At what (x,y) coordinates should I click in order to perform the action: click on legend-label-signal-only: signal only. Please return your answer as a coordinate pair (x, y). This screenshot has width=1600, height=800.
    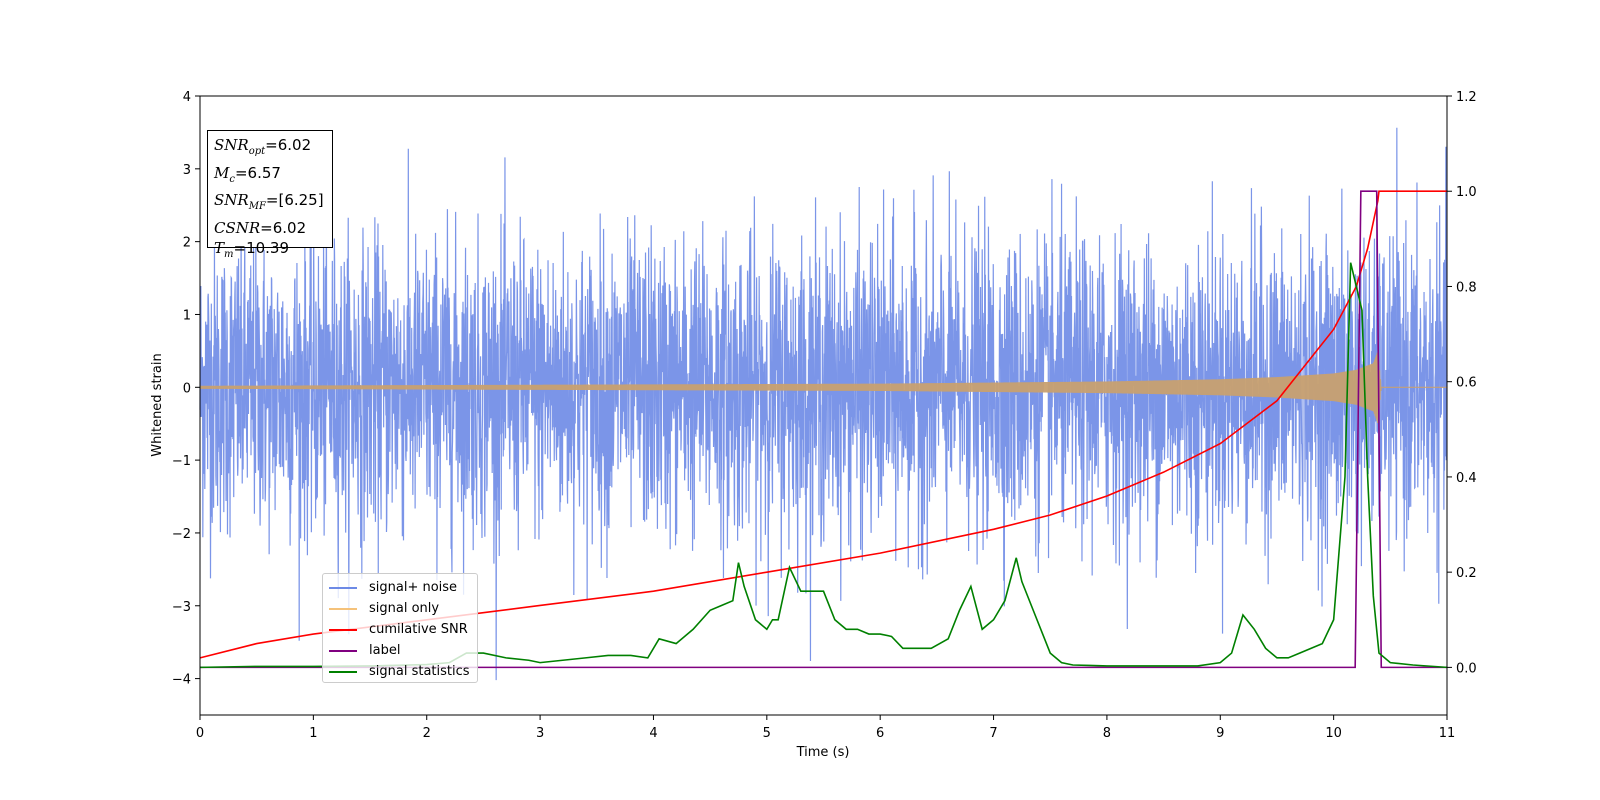
    Looking at the image, I should click on (404, 608).